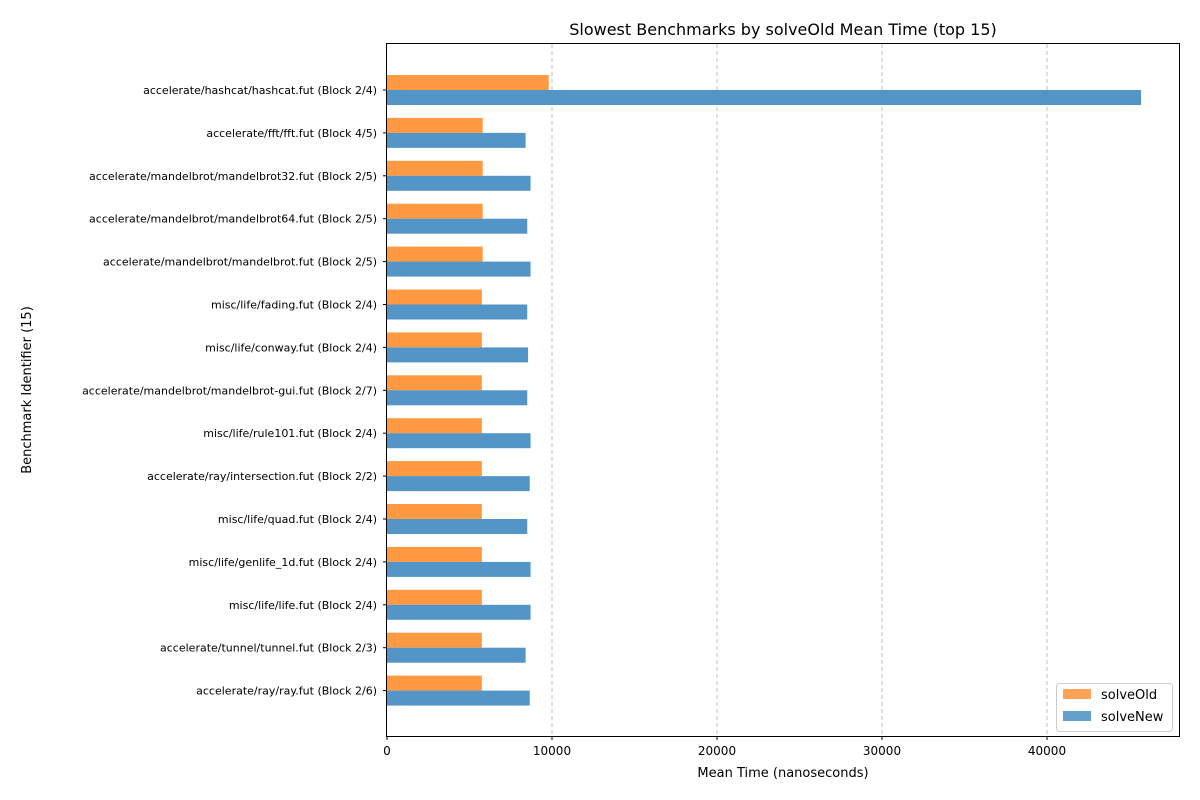 Image resolution: width=1200 pixels, height=800 pixels. What do you see at coordinates (283, 562) in the screenshot?
I see `y-tick-label: misc/life/genlife_1d.fut (Block 2/4)` at bounding box center [283, 562].